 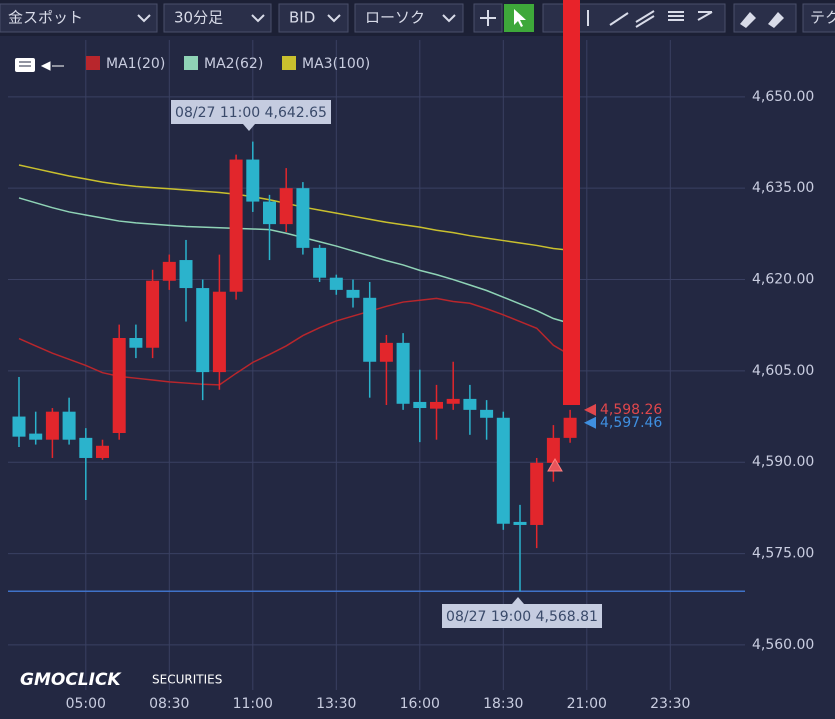 I want to click on legend-label: MA2(62), so click(x=233, y=64).